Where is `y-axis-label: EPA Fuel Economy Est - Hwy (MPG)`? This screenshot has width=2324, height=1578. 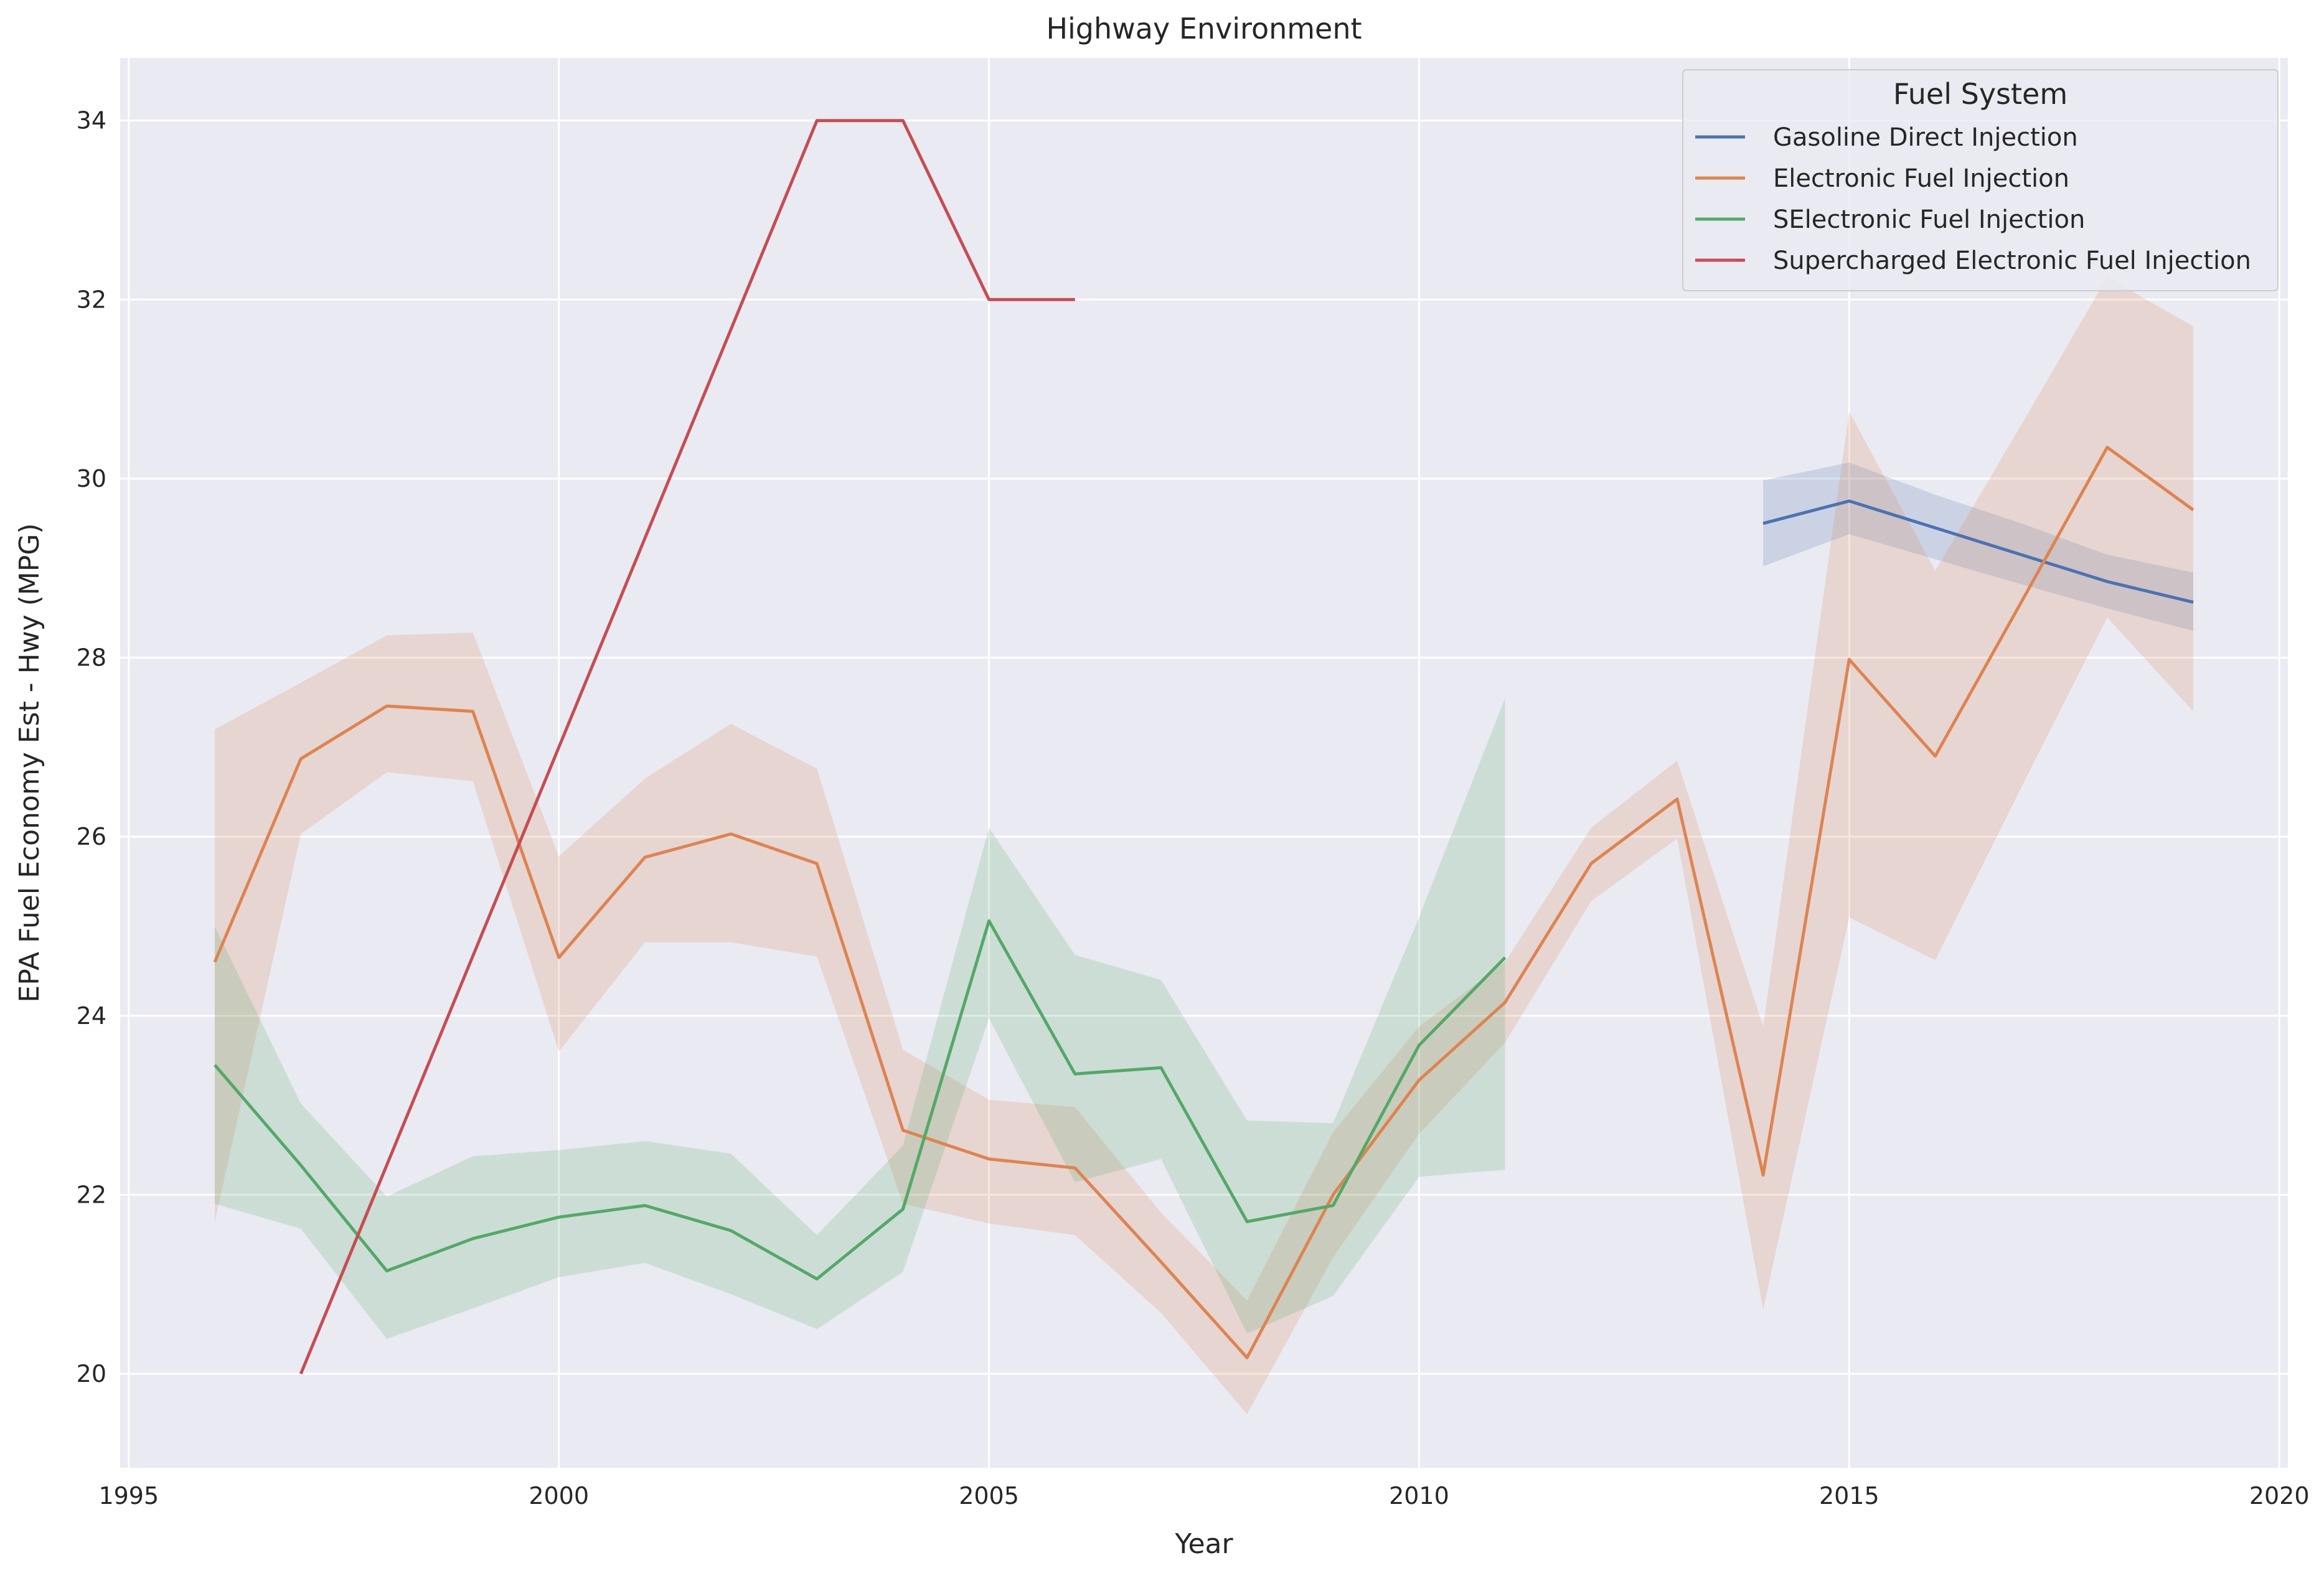
y-axis-label: EPA Fuel Economy Est - Hwy (MPG) is located at coordinates (29, 762).